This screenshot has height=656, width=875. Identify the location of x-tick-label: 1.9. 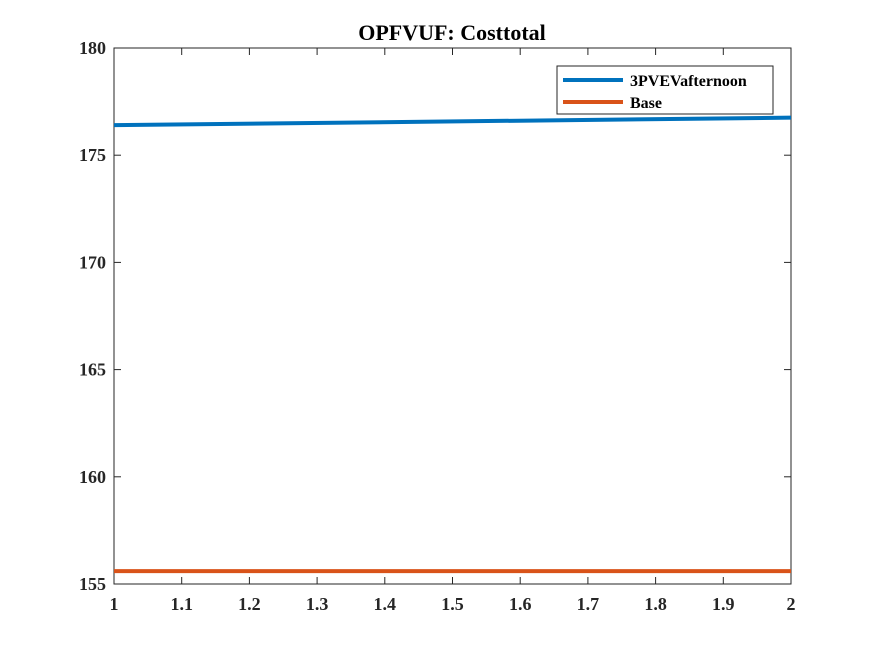
(723, 604).